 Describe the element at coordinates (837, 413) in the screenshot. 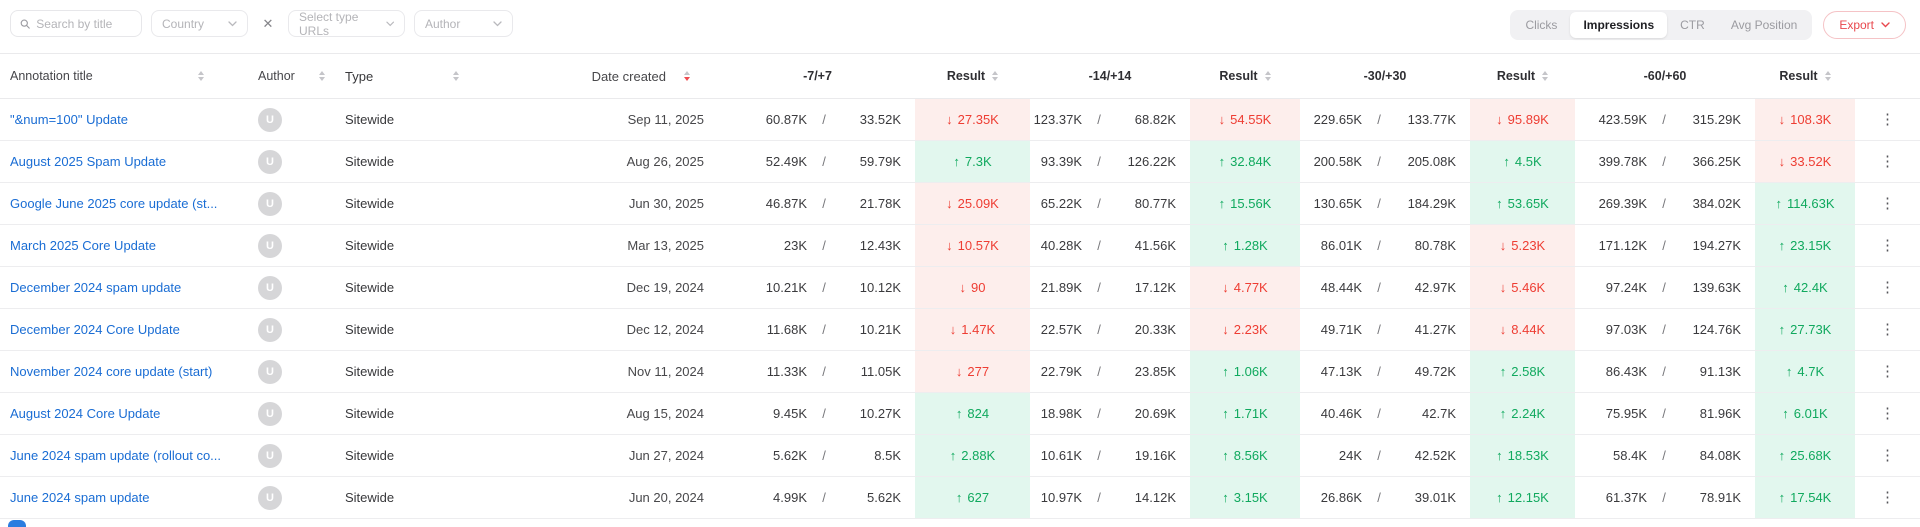

I see `before-after-7-cell: 9.45K/10.27K` at that location.